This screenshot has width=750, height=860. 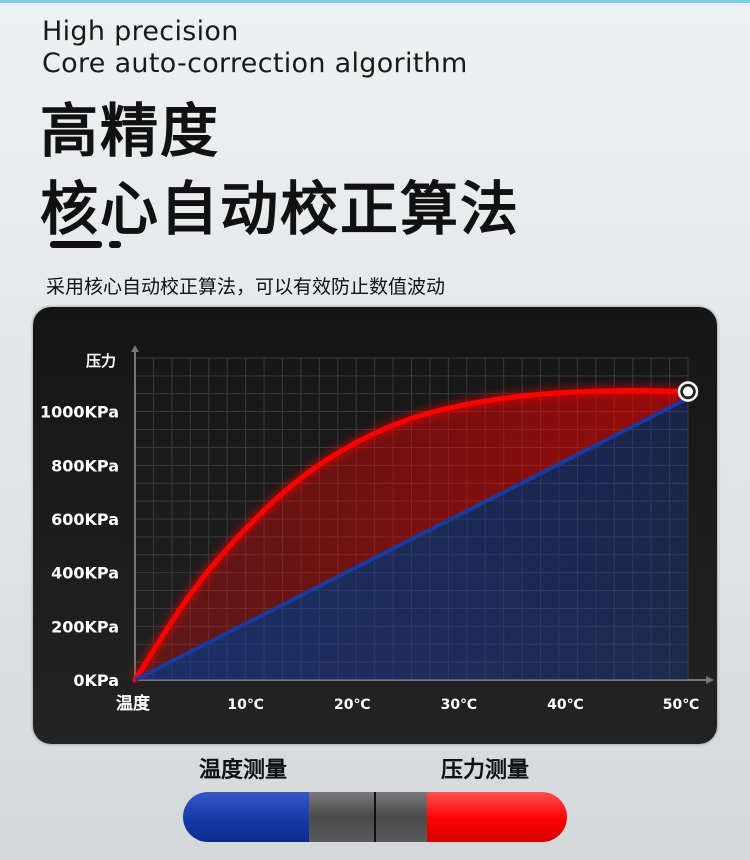 I want to click on y-tick-label: 200KPa, so click(x=85, y=626).